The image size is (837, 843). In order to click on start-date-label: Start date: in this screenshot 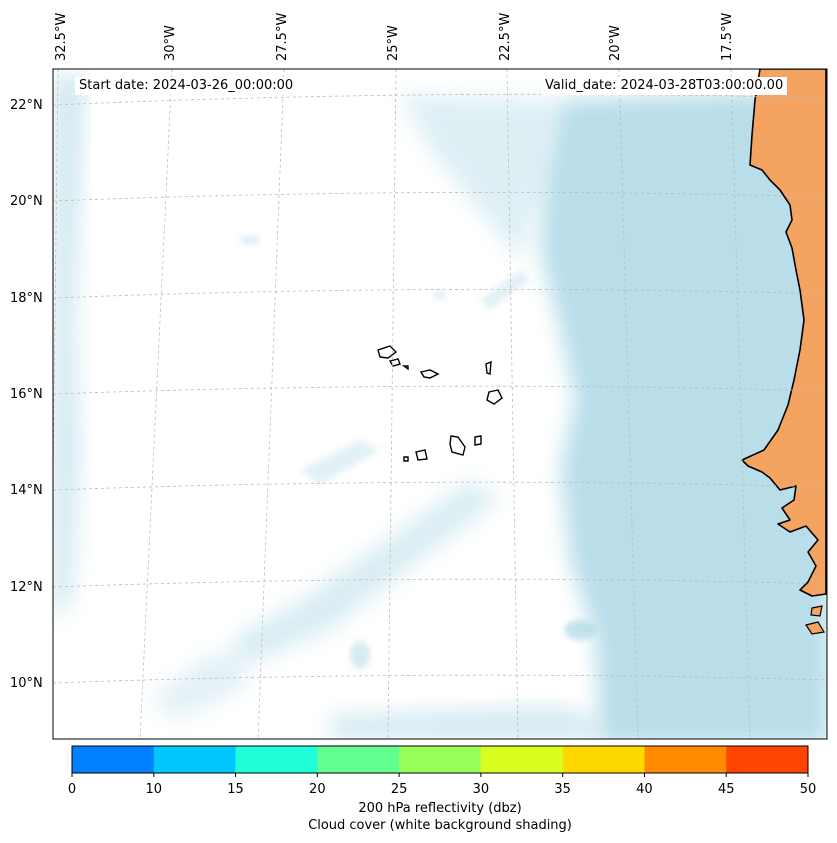, I will do `click(114, 85)`.